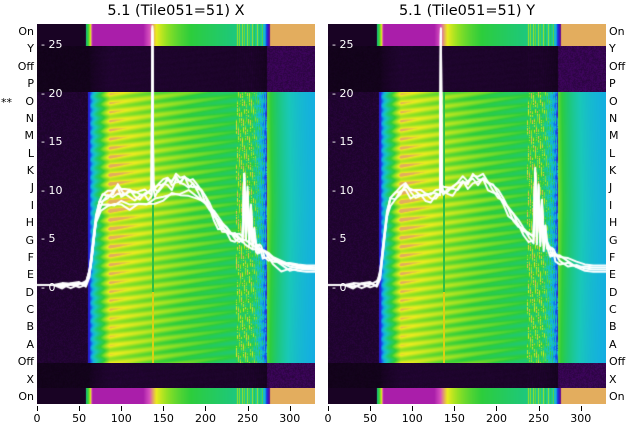 This screenshot has width=640, height=440. Describe the element at coordinates (37, 418) in the screenshot. I see `x-tick-label-0-left: 0` at that location.